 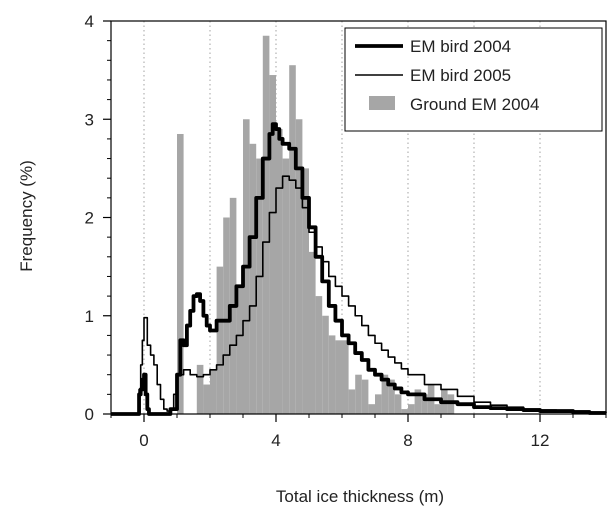 I want to click on x-tick-label: 8, so click(x=407, y=440).